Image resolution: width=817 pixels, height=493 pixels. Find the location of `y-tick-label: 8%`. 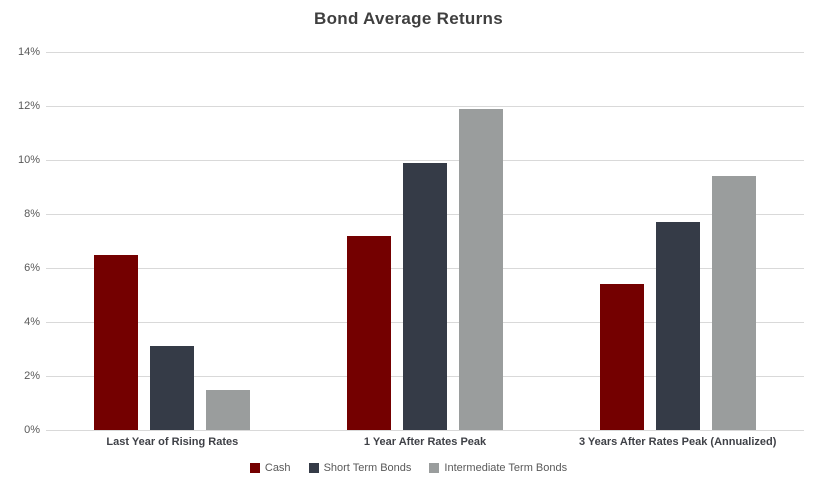

y-tick-label: 8% is located at coordinates (32, 214).